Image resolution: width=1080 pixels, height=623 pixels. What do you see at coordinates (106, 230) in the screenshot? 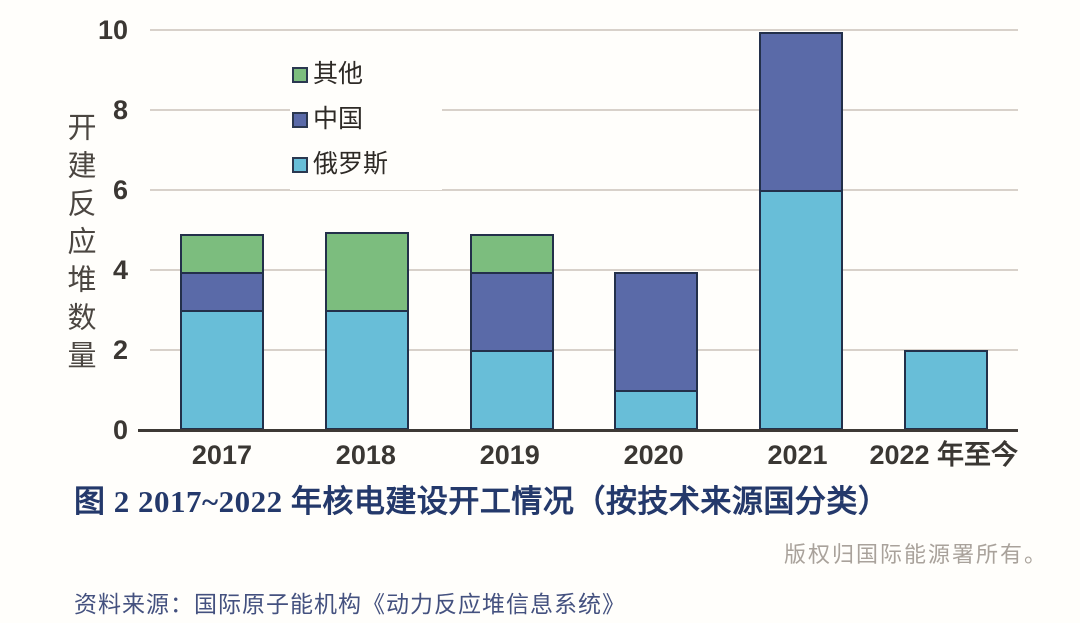
I see `y-axis-tick-labels: 0 2 4 6 8 10` at bounding box center [106, 230].